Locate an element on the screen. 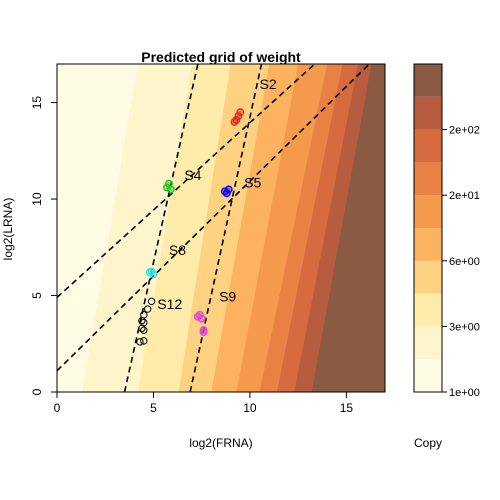 The width and height of the screenshot is (500, 500). colorbar-label: 2e+01 is located at coordinates (464, 196).